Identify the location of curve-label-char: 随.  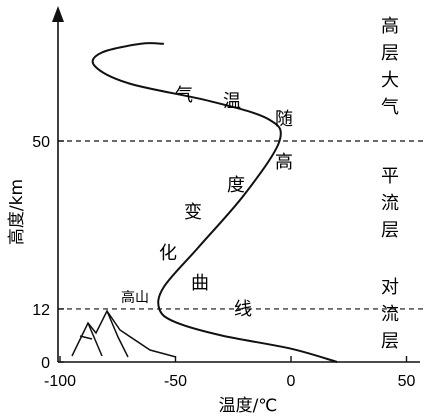
(284, 119).